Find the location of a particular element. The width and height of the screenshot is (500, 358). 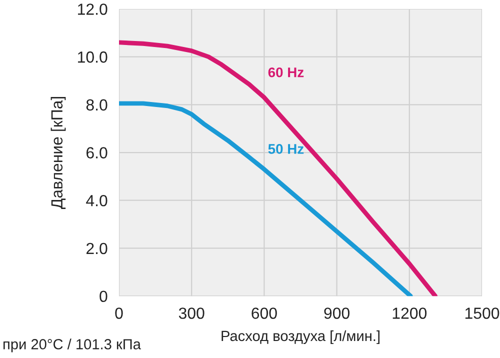

series-label: 60 Hz is located at coordinates (286, 72).